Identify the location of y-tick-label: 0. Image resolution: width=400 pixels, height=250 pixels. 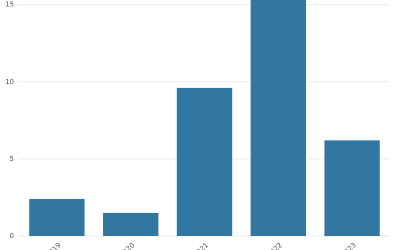
(12, 236).